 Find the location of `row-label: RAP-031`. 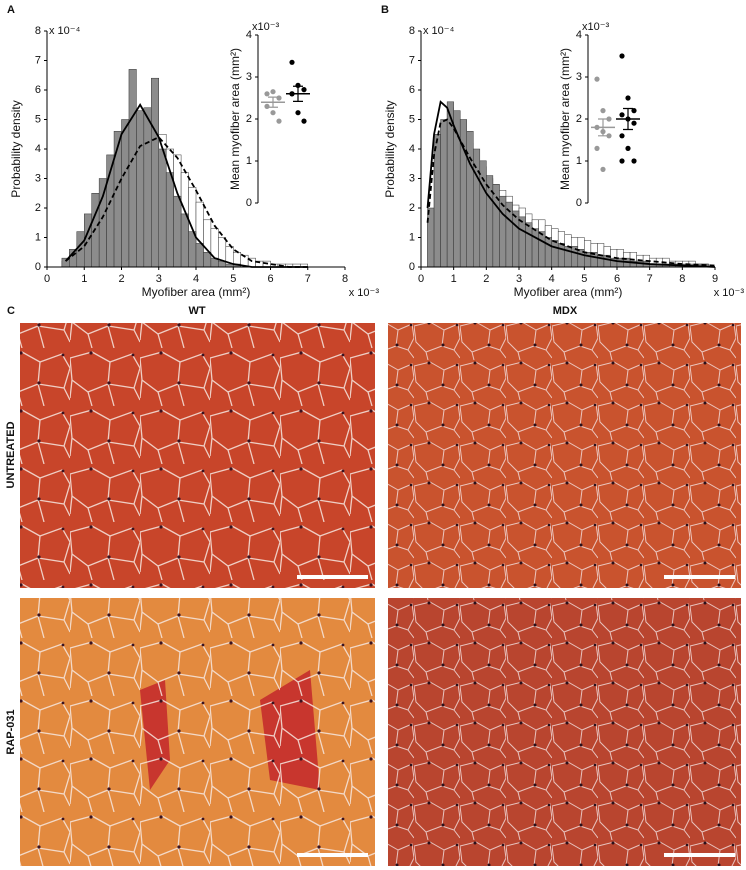

row-label: RAP-031 is located at coordinates (11, 731).